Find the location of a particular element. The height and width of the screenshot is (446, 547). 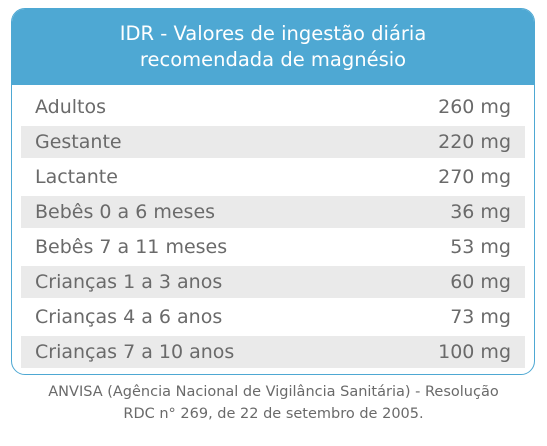

table-row: Bebês 0 a 6 meses 36 mg is located at coordinates (273, 212).